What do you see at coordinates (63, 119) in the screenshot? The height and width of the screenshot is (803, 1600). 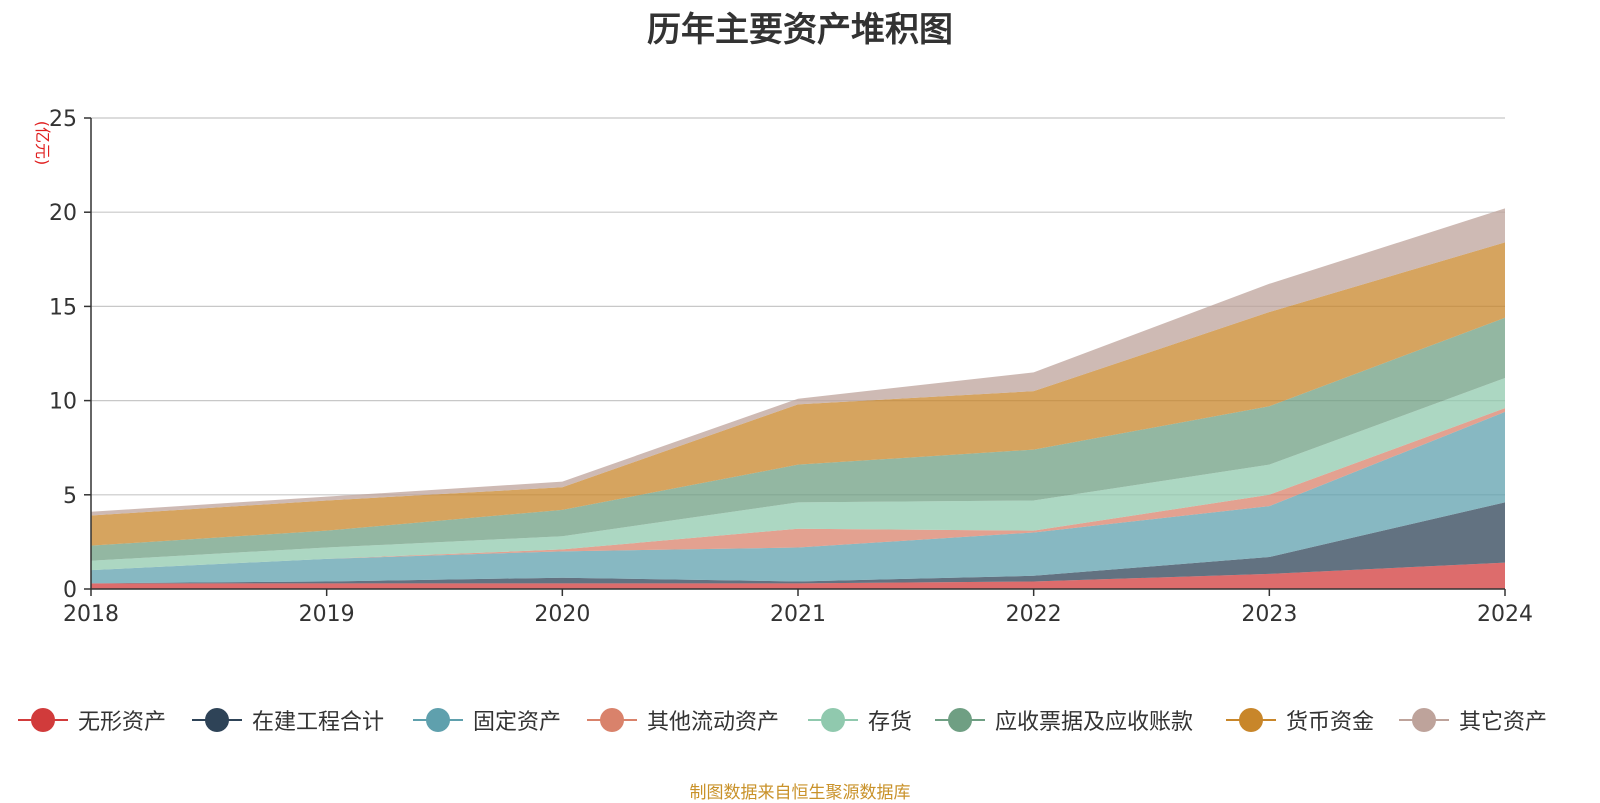 I see `y-tick-label: 25` at bounding box center [63, 119].